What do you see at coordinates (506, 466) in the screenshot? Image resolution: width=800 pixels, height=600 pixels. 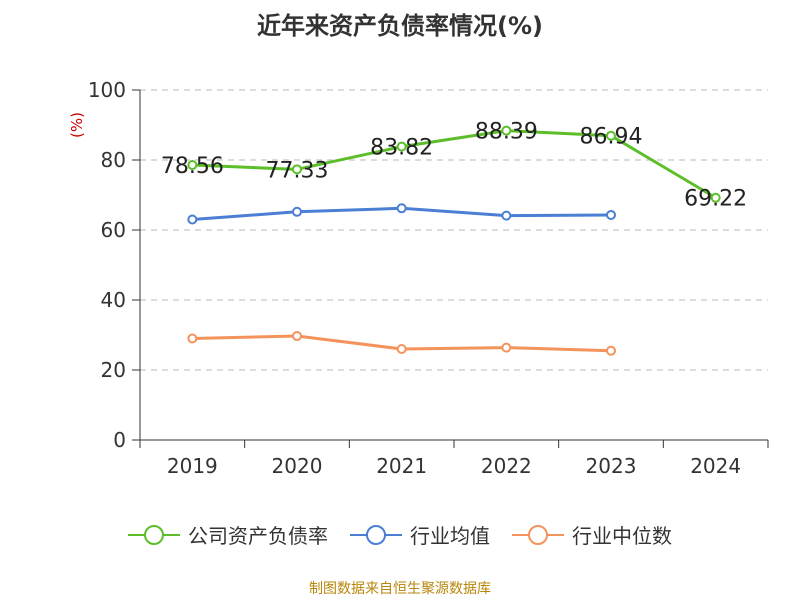 I see `x-tick-label: 2022` at bounding box center [506, 466].